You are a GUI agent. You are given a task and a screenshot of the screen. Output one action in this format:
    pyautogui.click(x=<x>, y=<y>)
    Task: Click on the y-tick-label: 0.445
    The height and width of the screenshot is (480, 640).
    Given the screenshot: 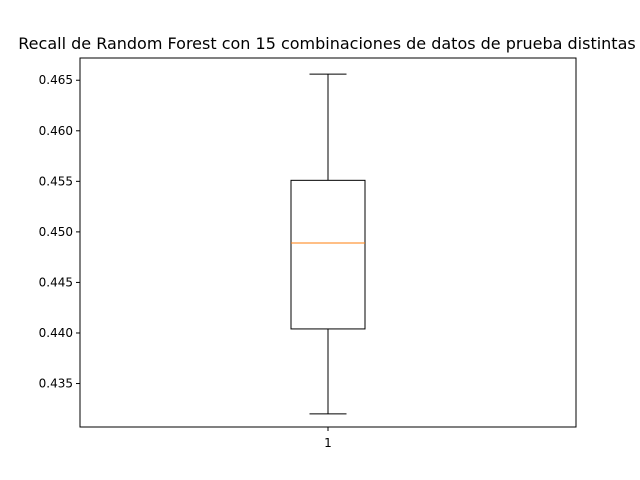 What is the action you would take?
    pyautogui.click(x=56, y=282)
    